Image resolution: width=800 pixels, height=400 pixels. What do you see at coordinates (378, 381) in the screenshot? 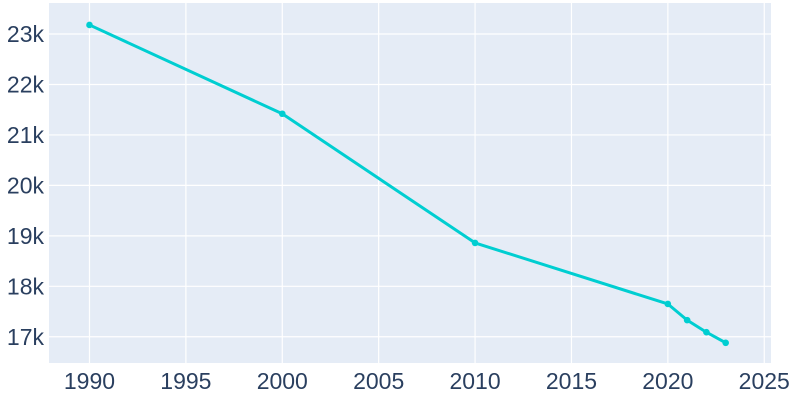
I see `x-tick-label-2005: 2005` at bounding box center [378, 381].